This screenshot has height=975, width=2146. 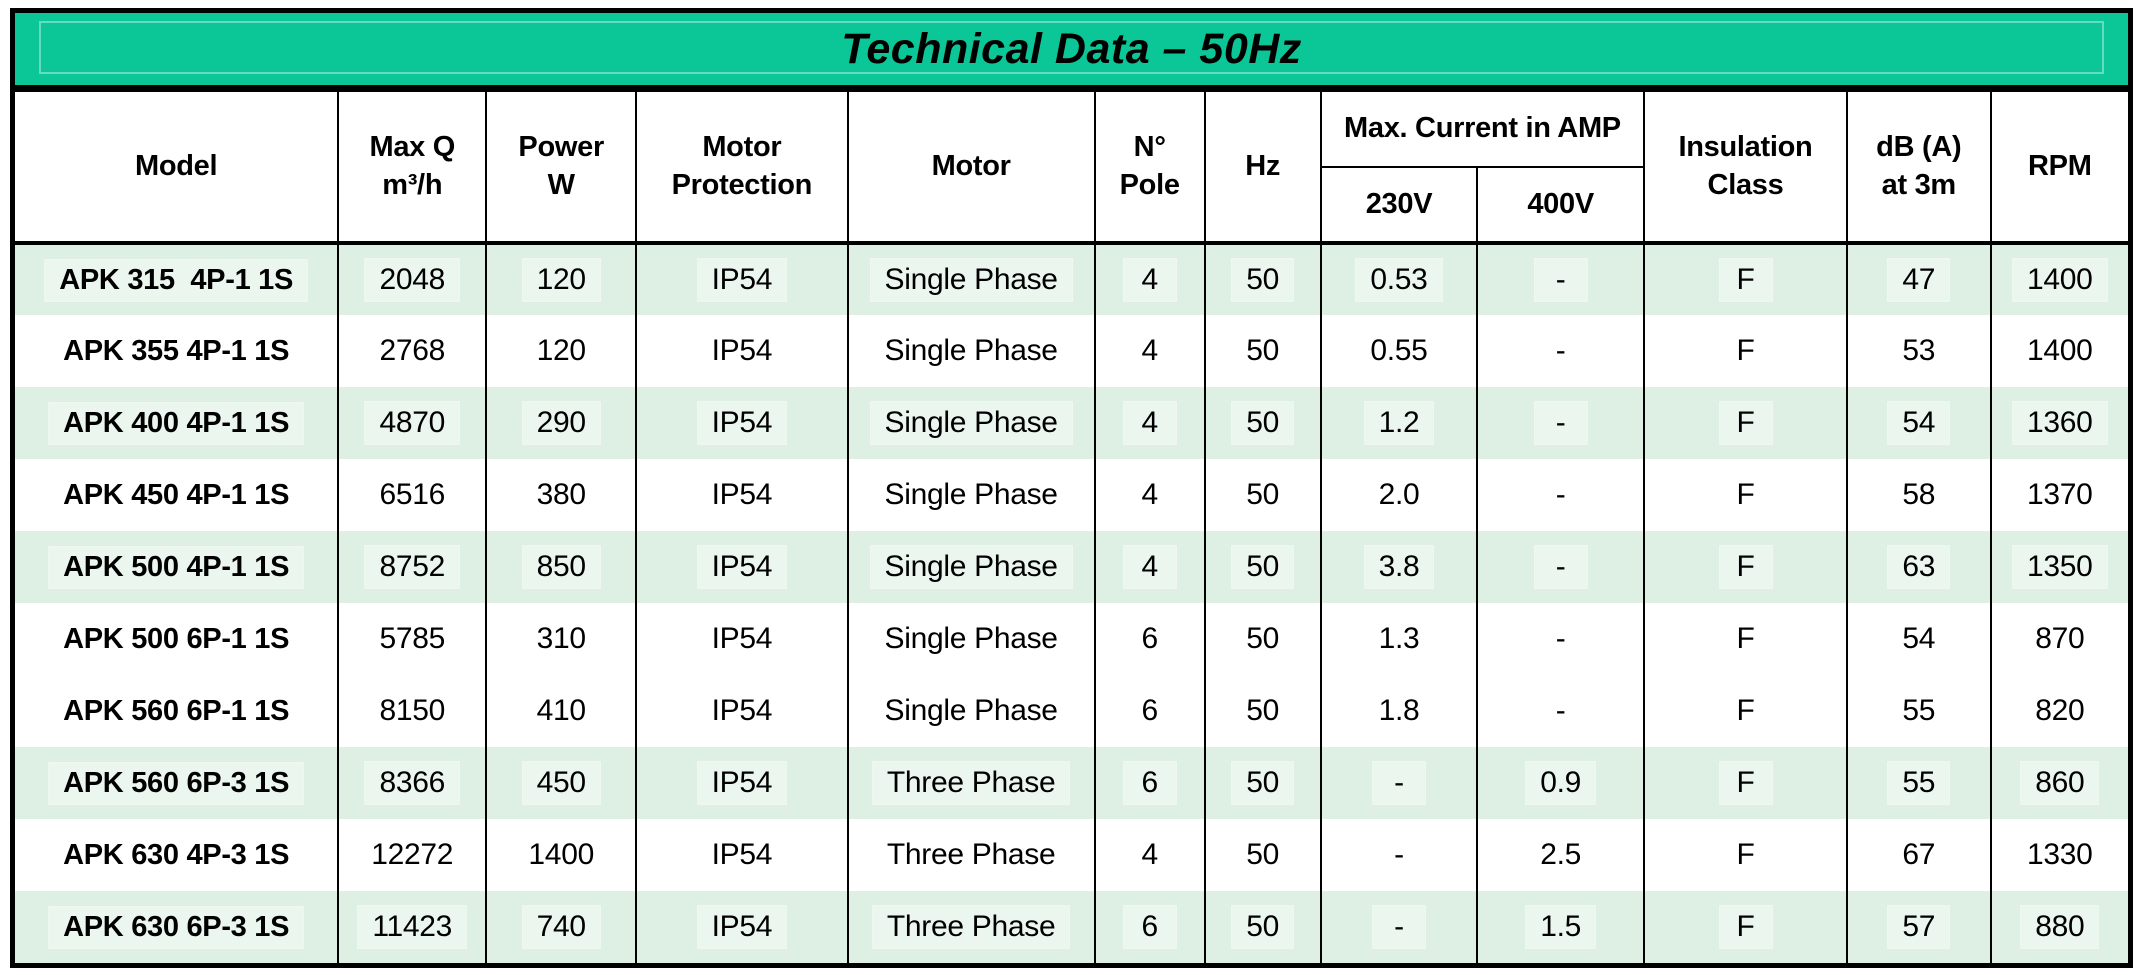 I want to click on db-cell: 57, so click(x=1918, y=927).